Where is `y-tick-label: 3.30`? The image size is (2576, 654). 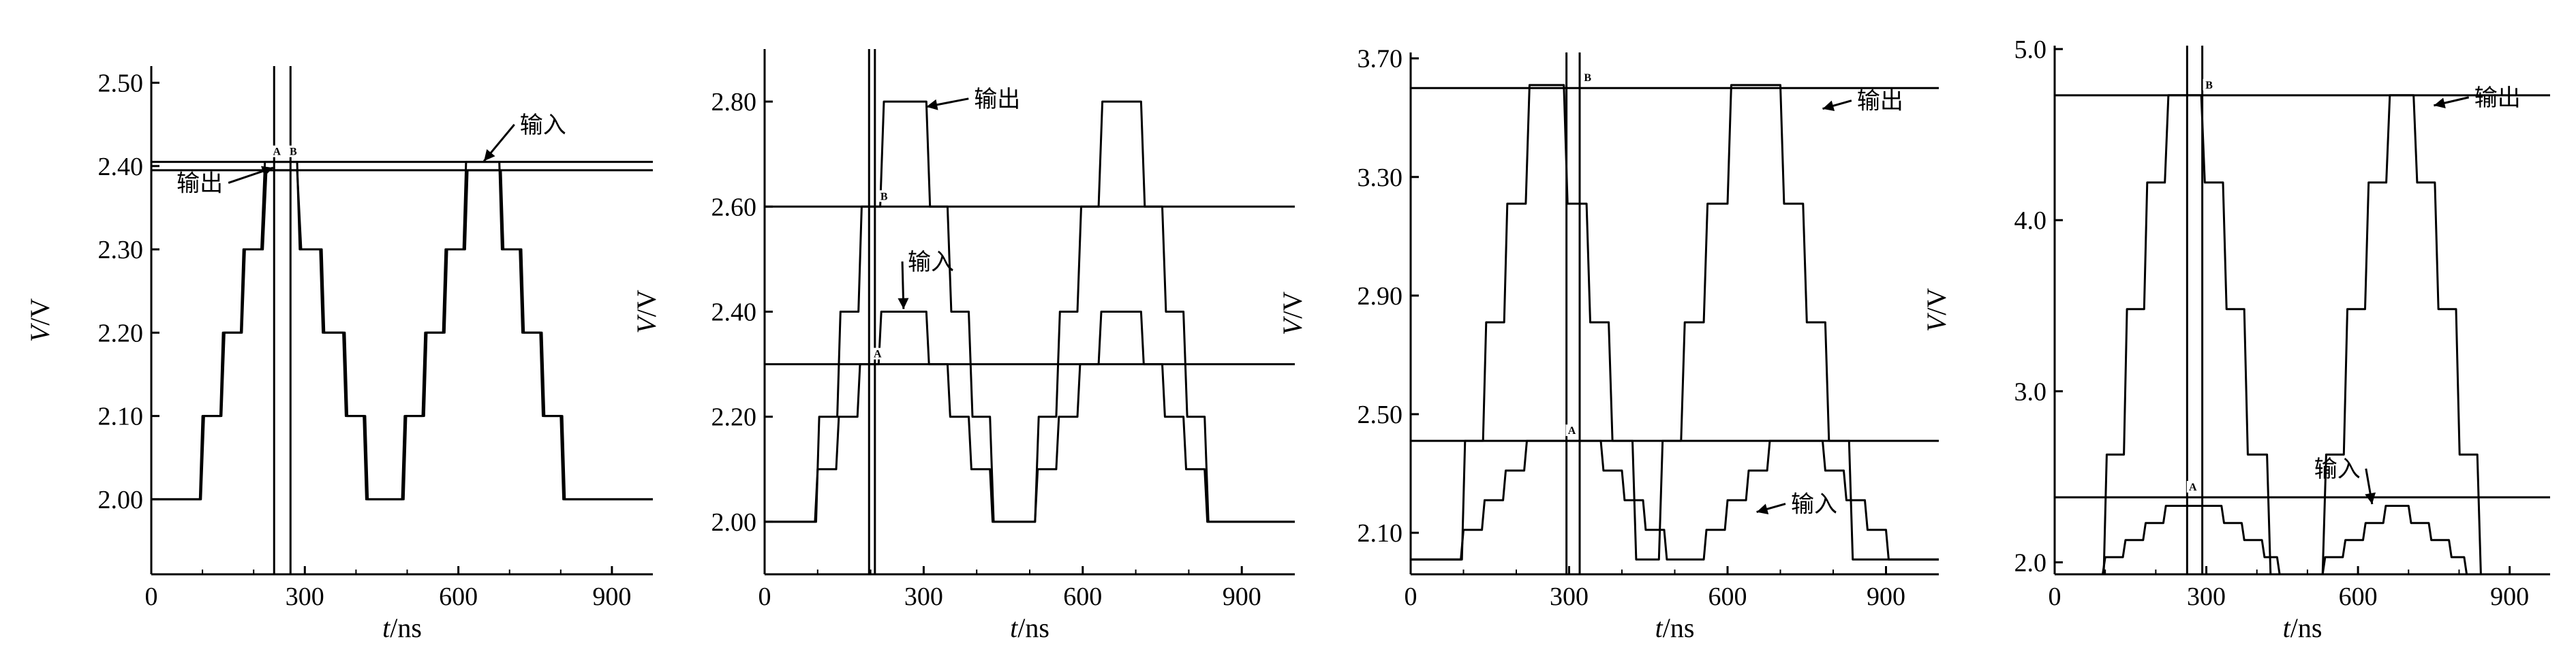
y-tick-label: 3.30 is located at coordinates (1380, 178).